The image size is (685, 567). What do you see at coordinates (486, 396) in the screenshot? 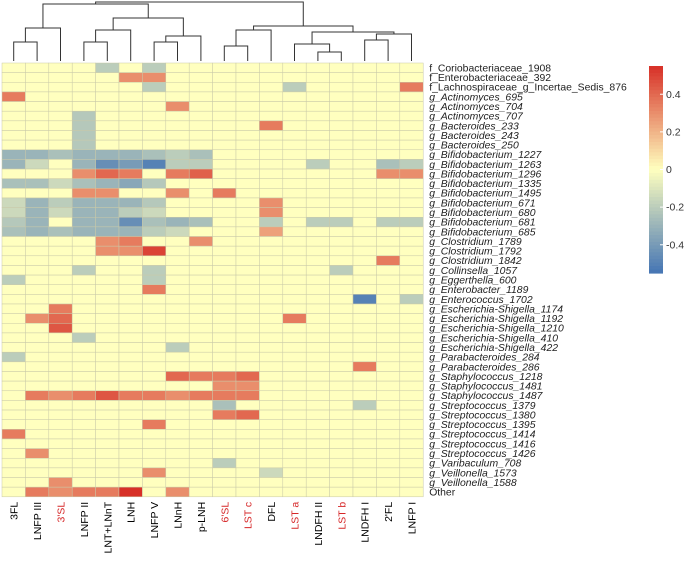
I see `row-label: g_Staphylococcus_1487` at bounding box center [486, 396].